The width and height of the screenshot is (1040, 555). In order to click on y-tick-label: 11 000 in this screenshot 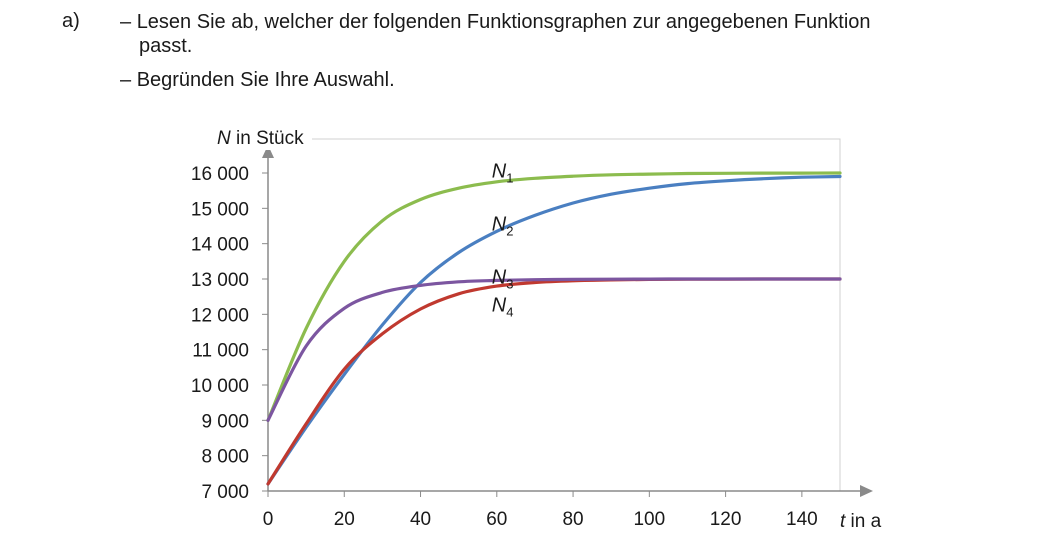, I will do `click(220, 351)`.